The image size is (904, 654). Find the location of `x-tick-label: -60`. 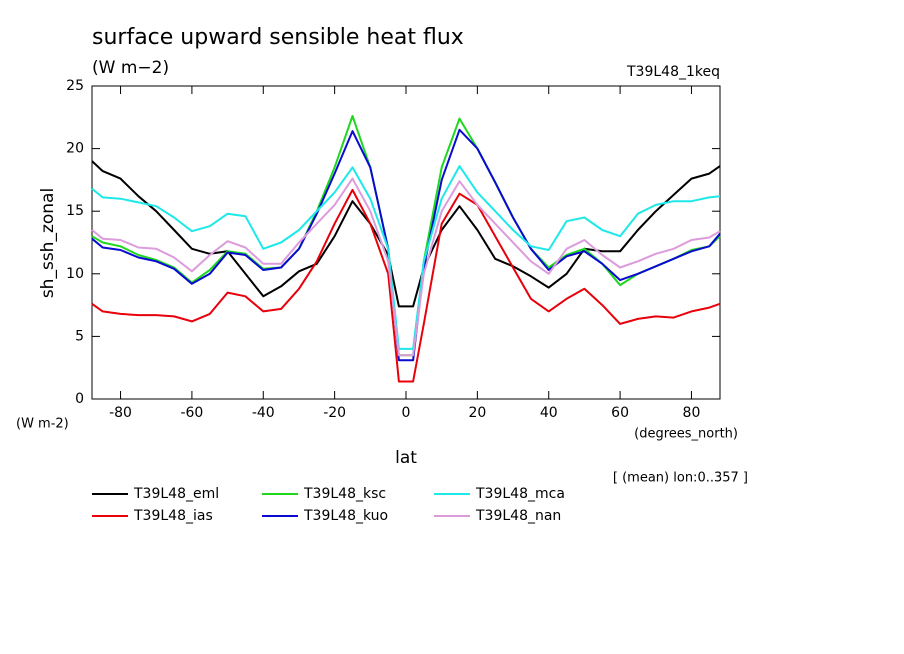

x-tick-label: -60 is located at coordinates (191, 413).